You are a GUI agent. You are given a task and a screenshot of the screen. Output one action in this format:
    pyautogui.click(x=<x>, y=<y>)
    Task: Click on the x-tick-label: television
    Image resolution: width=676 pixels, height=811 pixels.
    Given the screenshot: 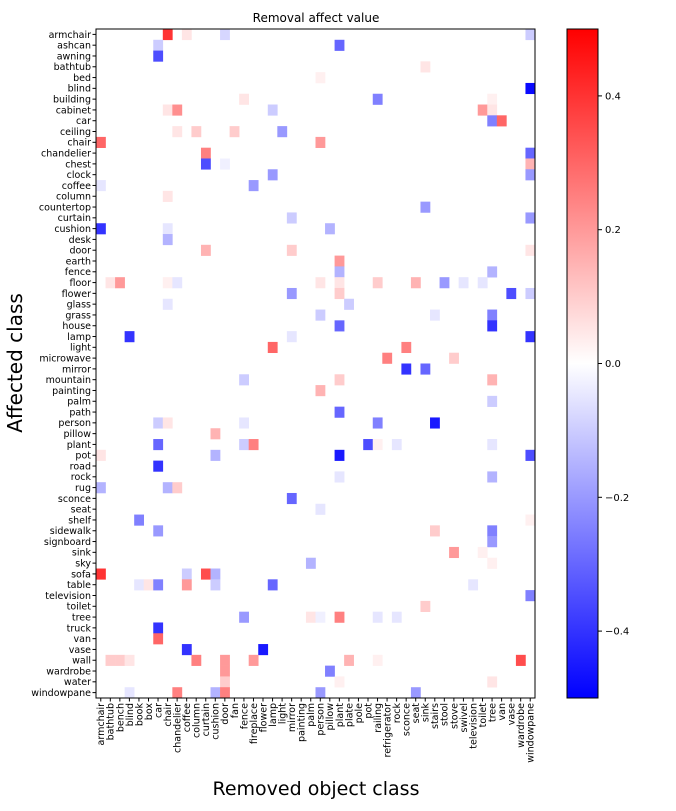 What is the action you would take?
    pyautogui.click(x=473, y=726)
    